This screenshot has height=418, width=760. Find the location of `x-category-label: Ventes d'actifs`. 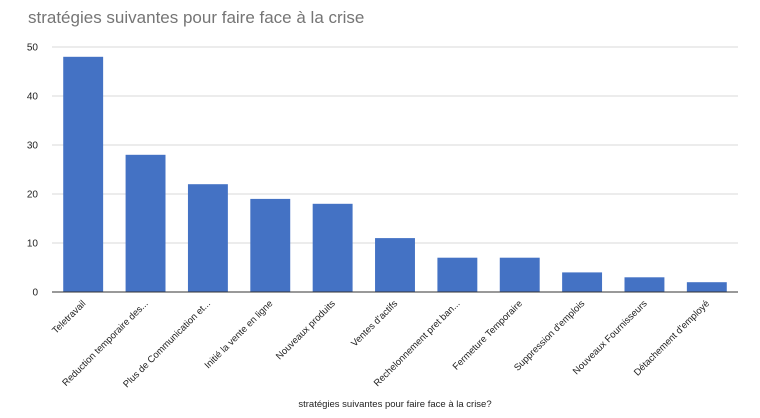

x-category-label: Ventes d'actifs is located at coordinates (374, 323).